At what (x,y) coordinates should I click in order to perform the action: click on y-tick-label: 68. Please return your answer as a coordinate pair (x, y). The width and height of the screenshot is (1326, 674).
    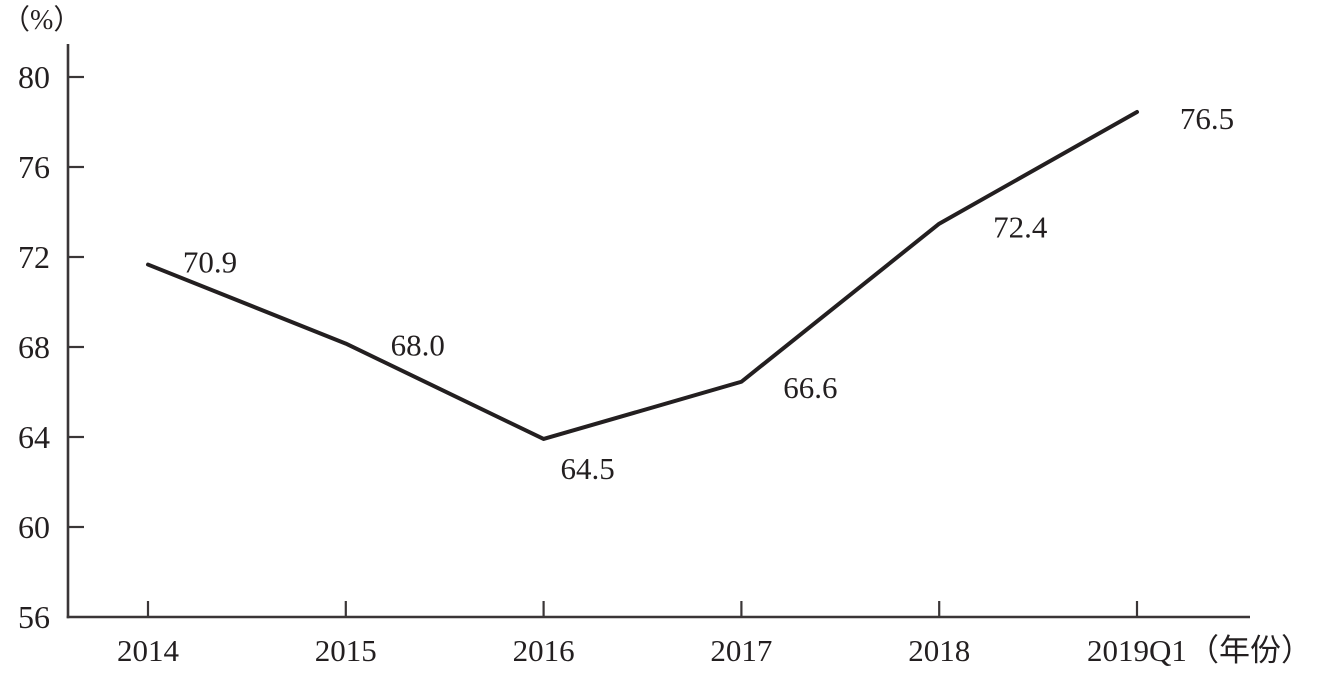
    Looking at the image, I should click on (34, 347).